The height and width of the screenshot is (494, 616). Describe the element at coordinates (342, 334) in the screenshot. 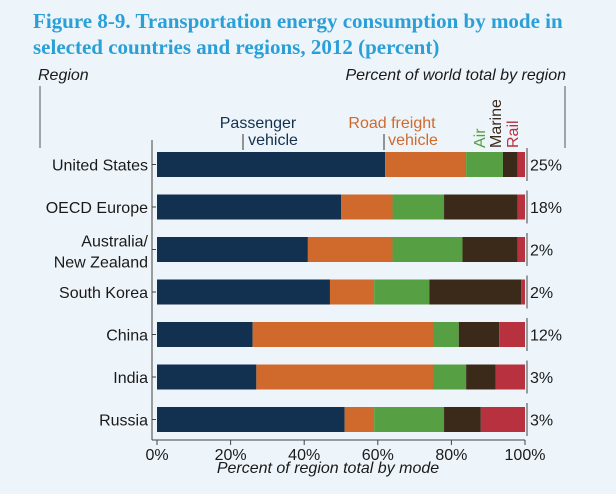

I see `bar-china-road-freight-vehicle` at that location.